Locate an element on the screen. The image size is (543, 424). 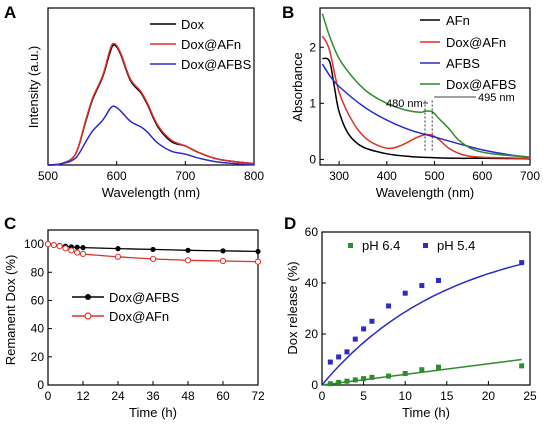
legend-label-dox-afbs: Dox@AFBS is located at coordinates (216, 64).